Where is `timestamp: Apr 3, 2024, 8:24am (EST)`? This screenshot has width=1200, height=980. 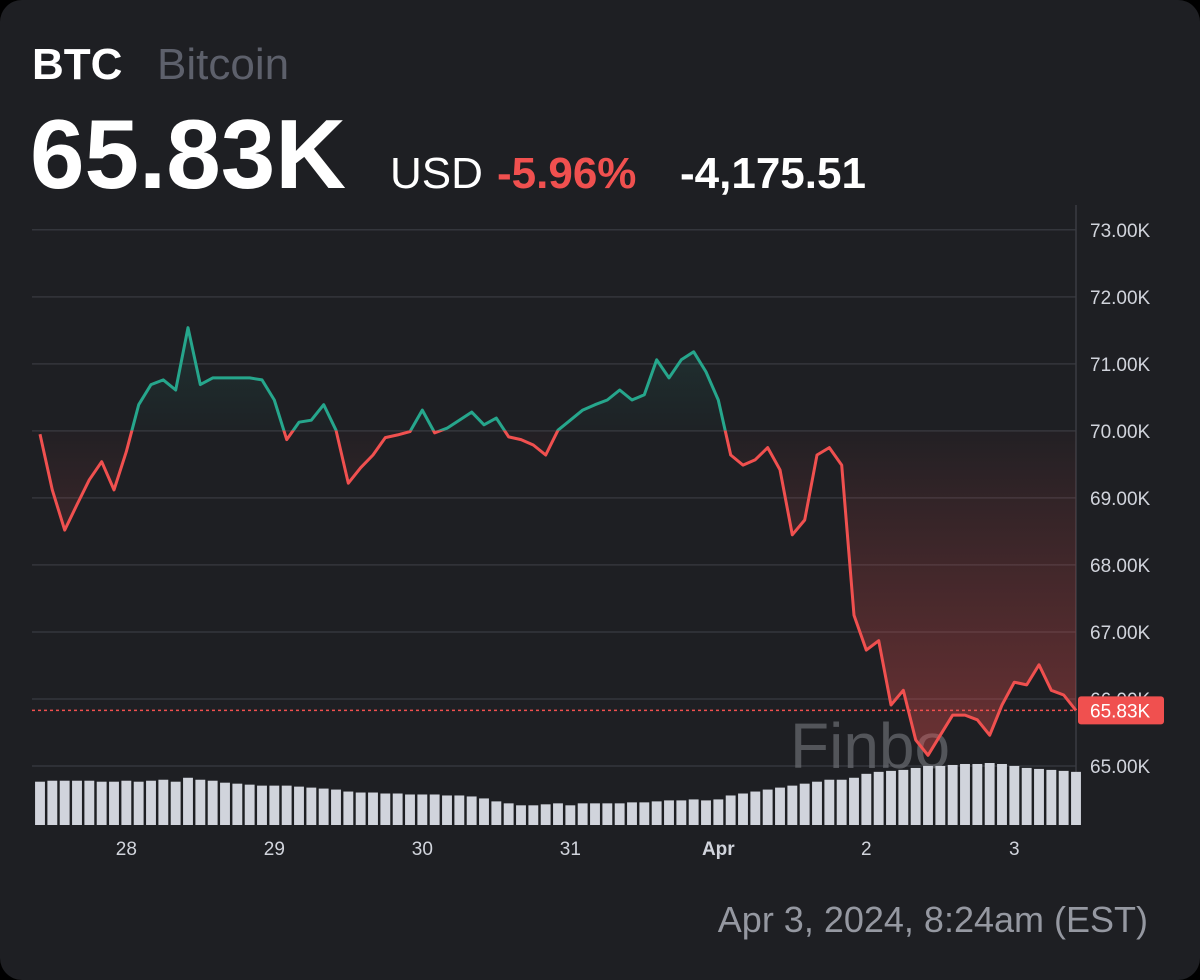 timestamp: Apr 3, 2024, 8:24am (EST) is located at coordinates (933, 919).